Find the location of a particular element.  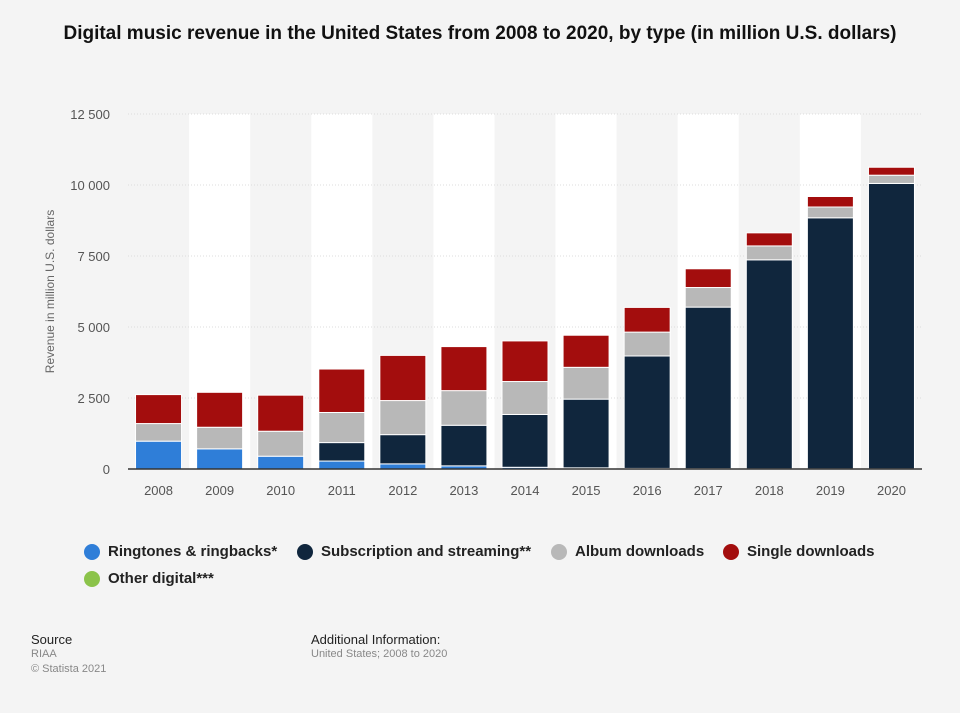

legend-item-album: Album downloads is located at coordinates (627, 551).